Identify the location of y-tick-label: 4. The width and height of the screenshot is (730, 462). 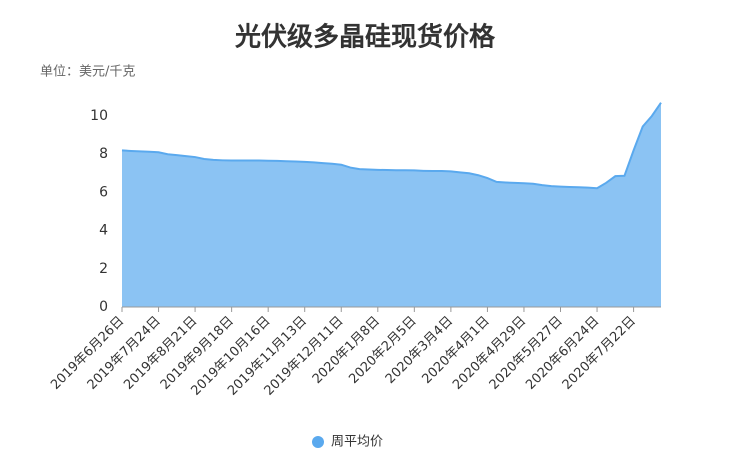
(103, 231).